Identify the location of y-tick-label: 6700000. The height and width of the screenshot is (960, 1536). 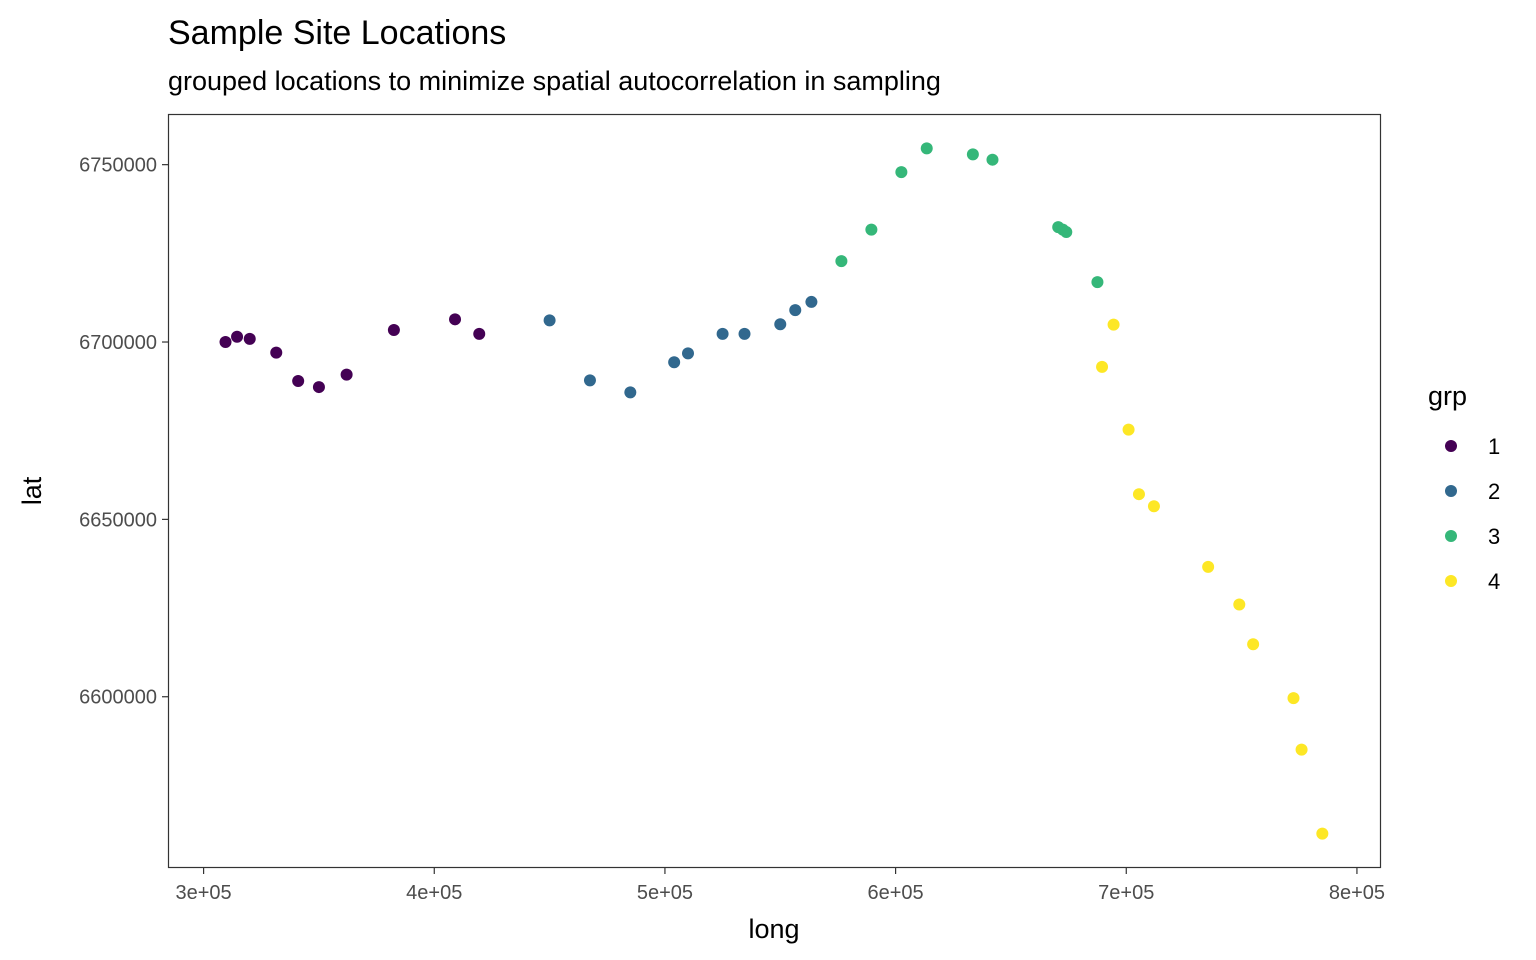
(118, 343).